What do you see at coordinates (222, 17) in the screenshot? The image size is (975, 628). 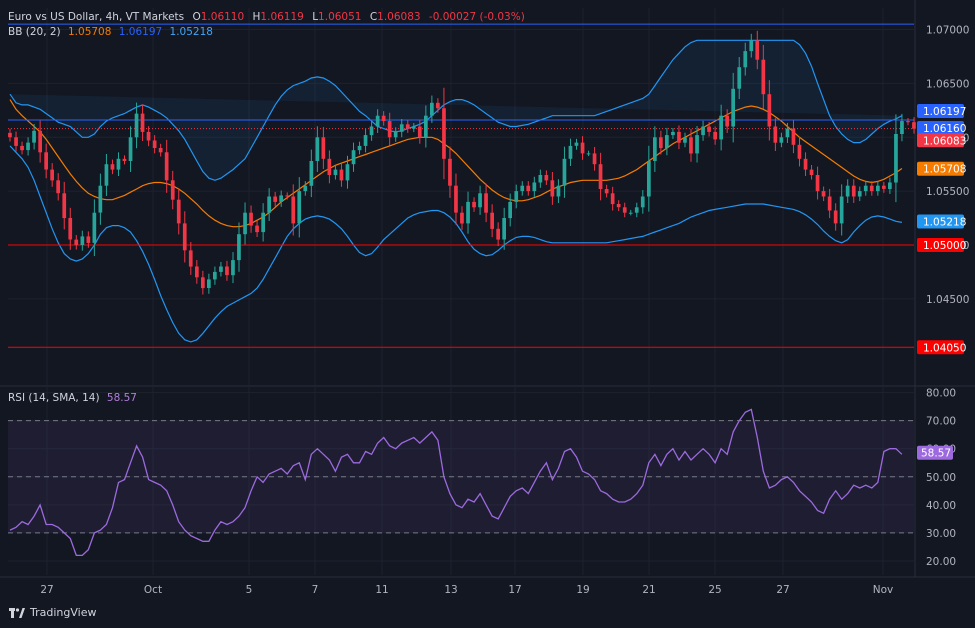 I see `open-value: 1.06110` at bounding box center [222, 17].